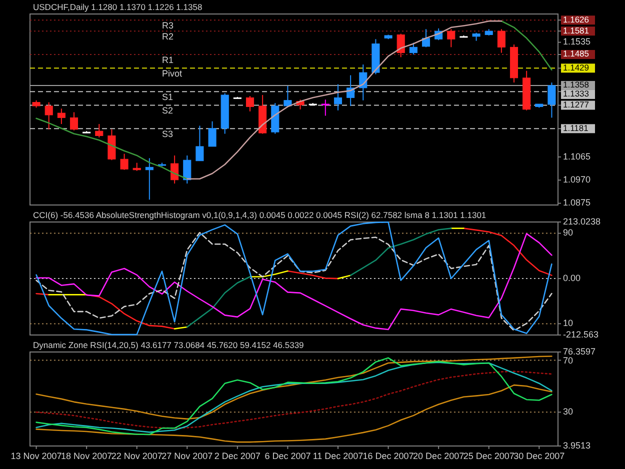  I want to click on y-tick-label: 1.1277, so click(576, 104).